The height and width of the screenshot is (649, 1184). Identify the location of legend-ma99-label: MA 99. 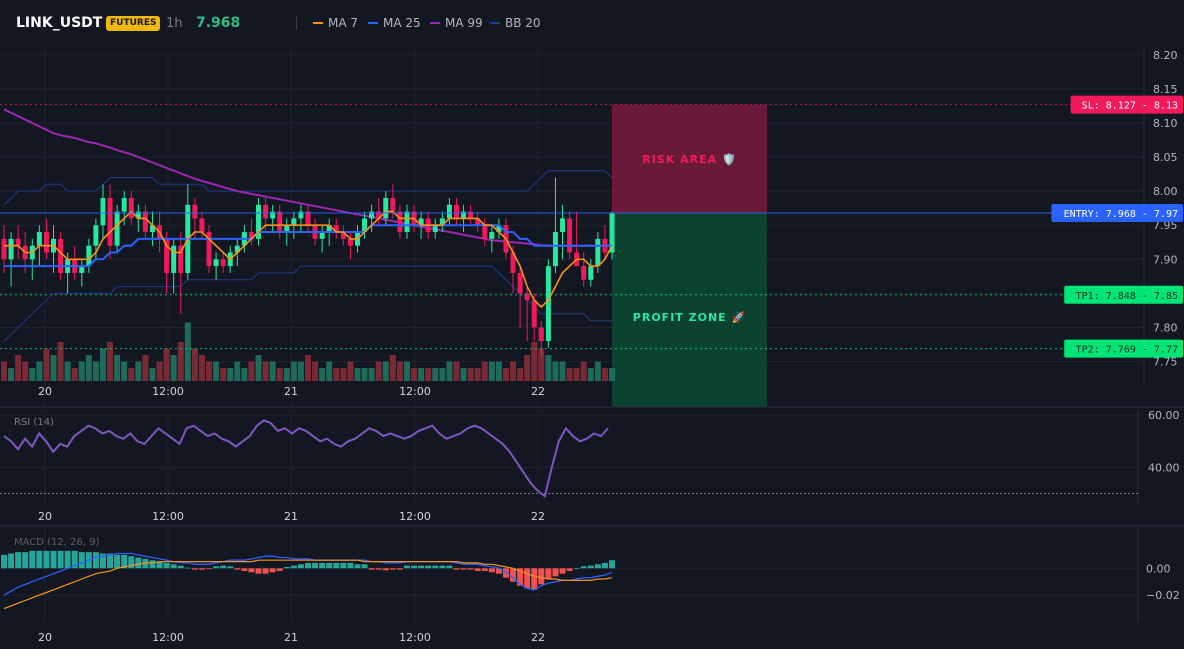
(464, 23).